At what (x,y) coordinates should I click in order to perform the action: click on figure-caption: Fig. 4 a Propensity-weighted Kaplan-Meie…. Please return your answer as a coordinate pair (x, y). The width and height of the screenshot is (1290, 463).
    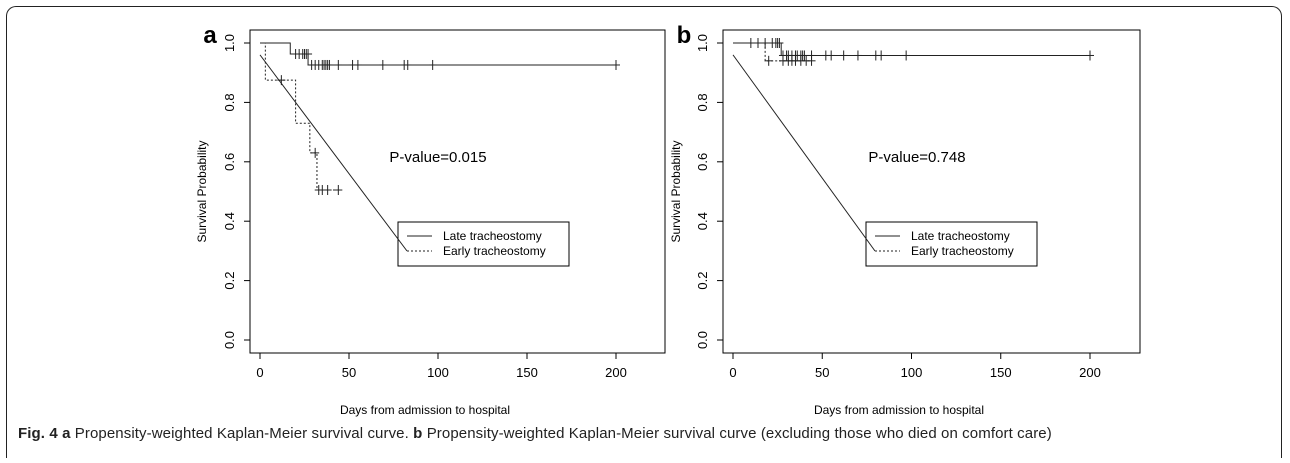
    Looking at the image, I should click on (535, 433).